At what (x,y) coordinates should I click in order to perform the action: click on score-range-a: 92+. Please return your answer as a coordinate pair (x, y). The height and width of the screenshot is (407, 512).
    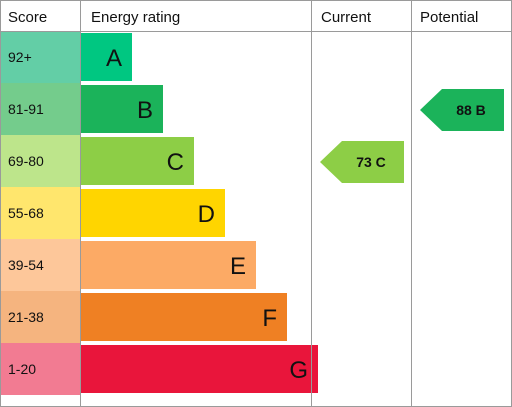
    Looking at the image, I should click on (20, 57).